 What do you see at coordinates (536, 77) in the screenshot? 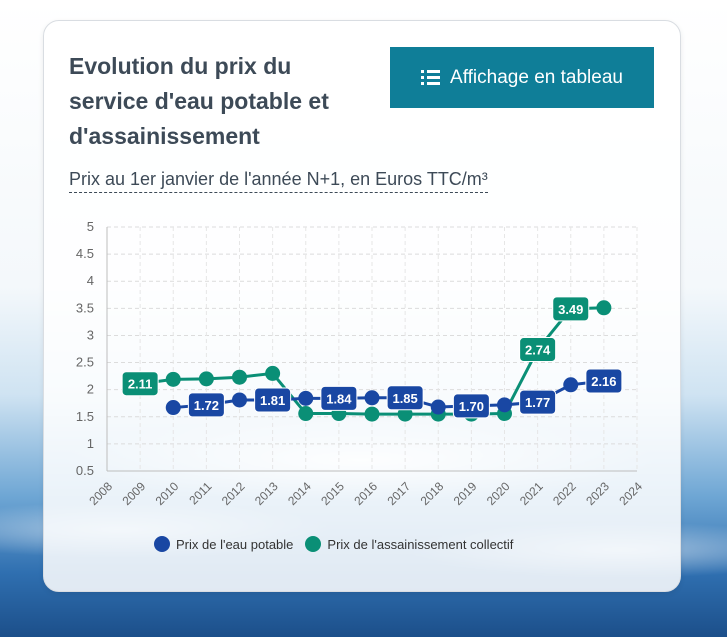
I see `table-view-button-label: Affichage en tableau` at bounding box center [536, 77].